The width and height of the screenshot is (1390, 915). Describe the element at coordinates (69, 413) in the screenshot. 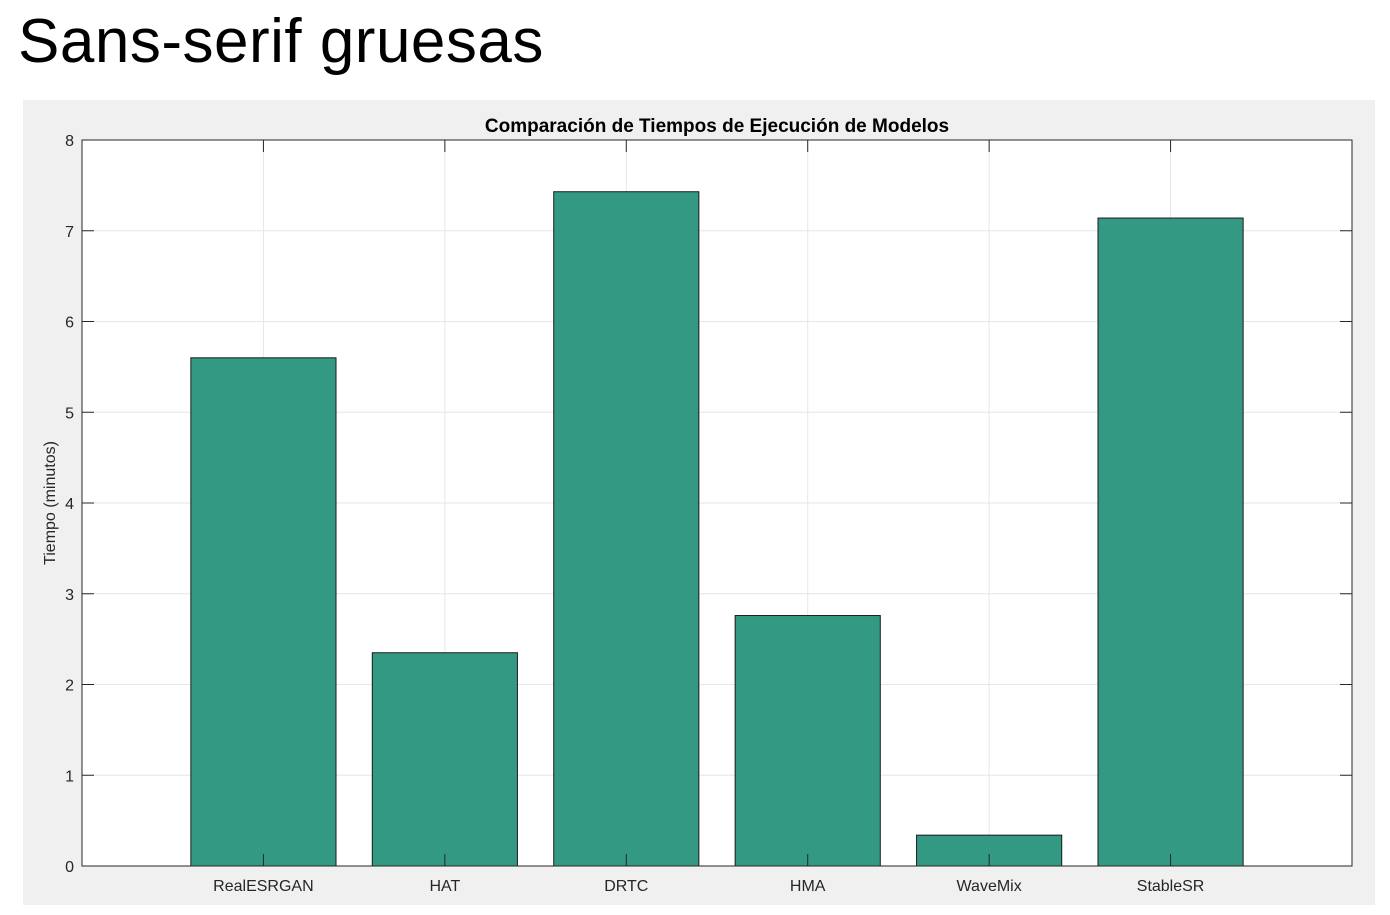

I see `y-tick-label: 5` at that location.